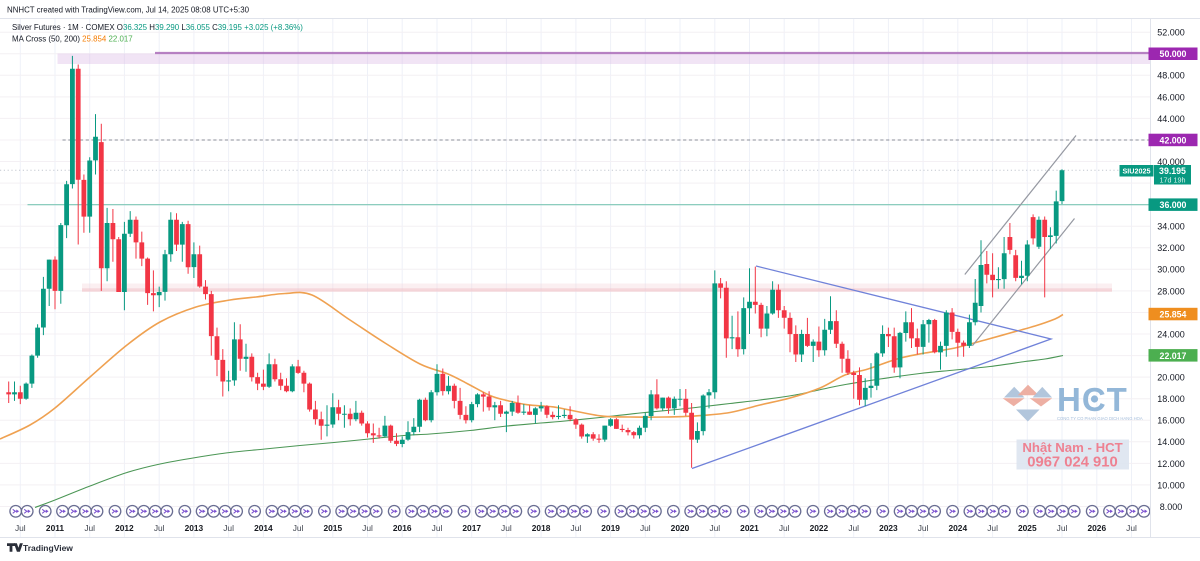 Image resolution: width=1200 pixels, height=561 pixels. What do you see at coordinates (263, 528) in the screenshot?
I see `svg-text: 2014` at bounding box center [263, 528].